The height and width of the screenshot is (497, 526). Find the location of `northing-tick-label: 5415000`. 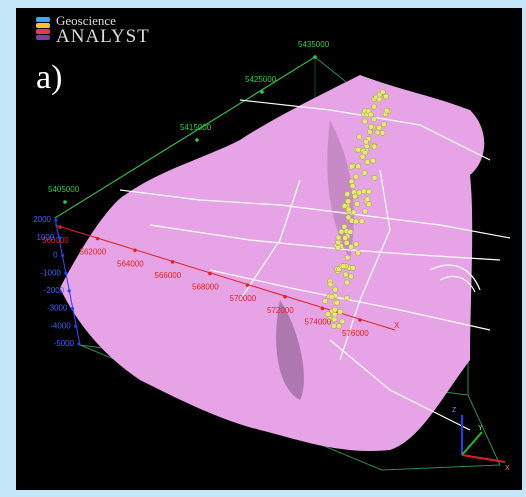

northing-tick-label: 5415000 is located at coordinates (196, 127).